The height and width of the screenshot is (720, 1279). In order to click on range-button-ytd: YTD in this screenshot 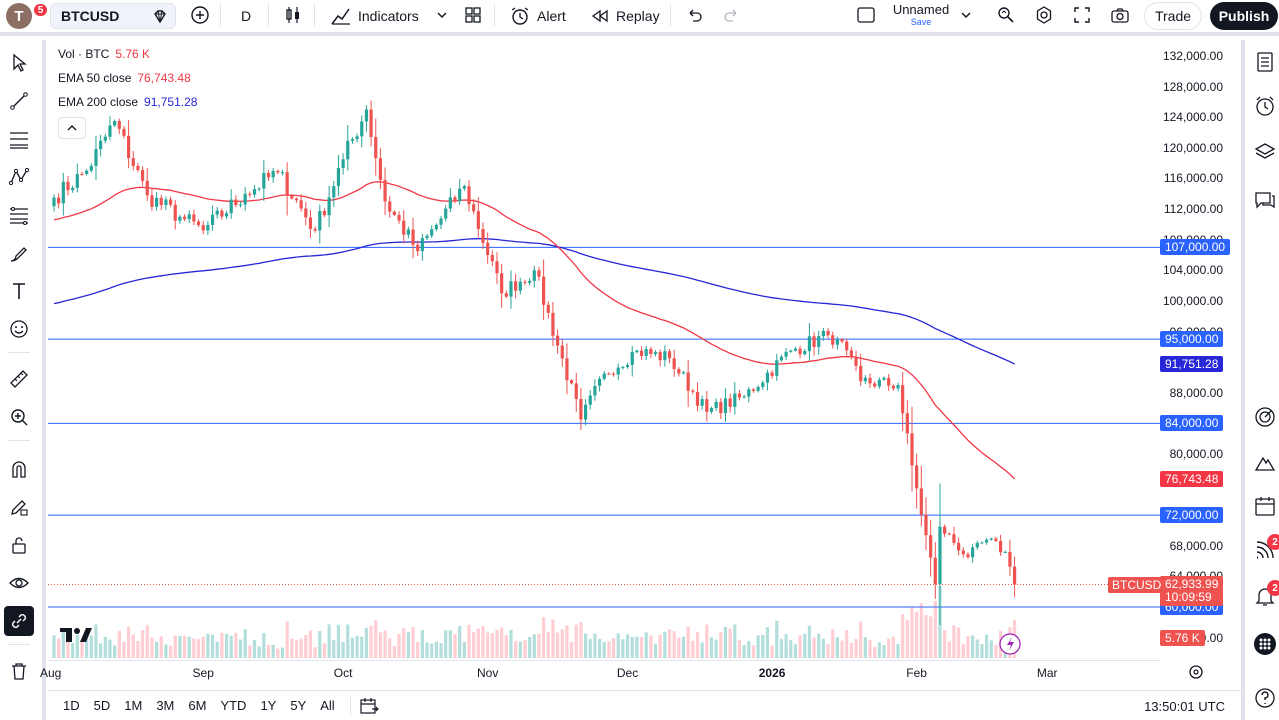, I will do `click(233, 705)`.